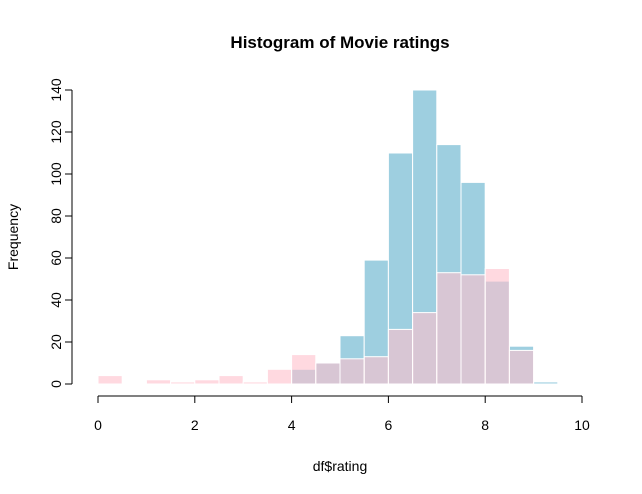  I want to click on y-tick-label: 20, so click(56, 342).